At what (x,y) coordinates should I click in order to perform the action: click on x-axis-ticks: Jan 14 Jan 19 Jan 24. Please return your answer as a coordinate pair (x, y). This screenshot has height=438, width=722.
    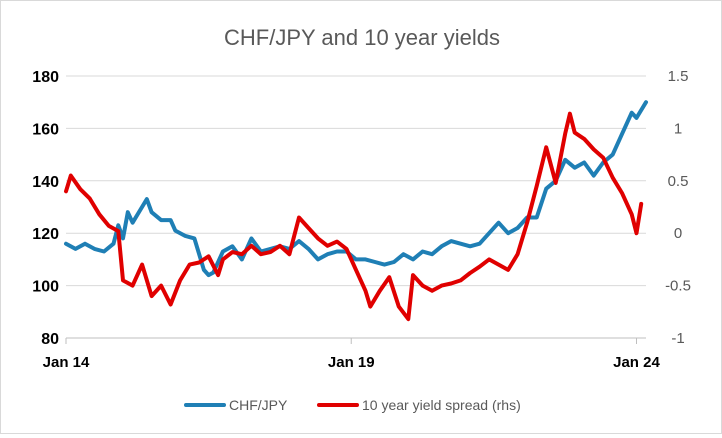
    Looking at the image, I should click on (351, 354).